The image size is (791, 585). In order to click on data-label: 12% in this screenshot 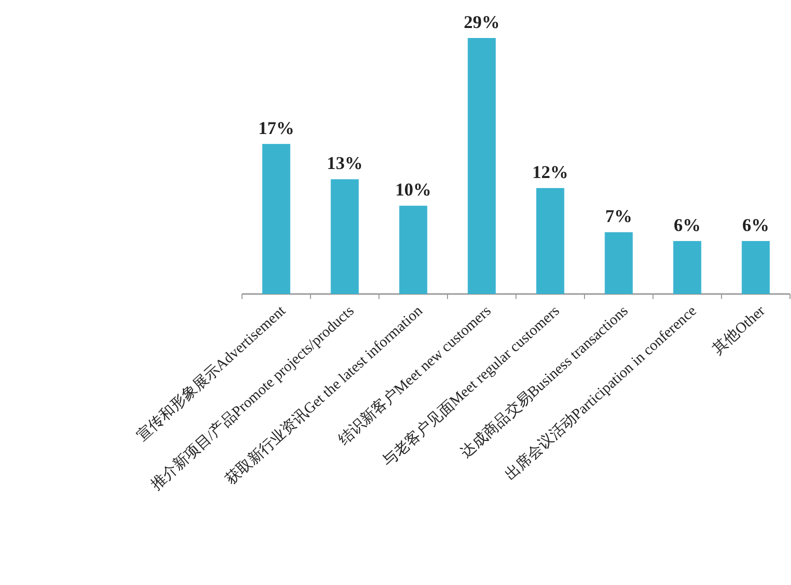, I will do `click(550, 172)`.